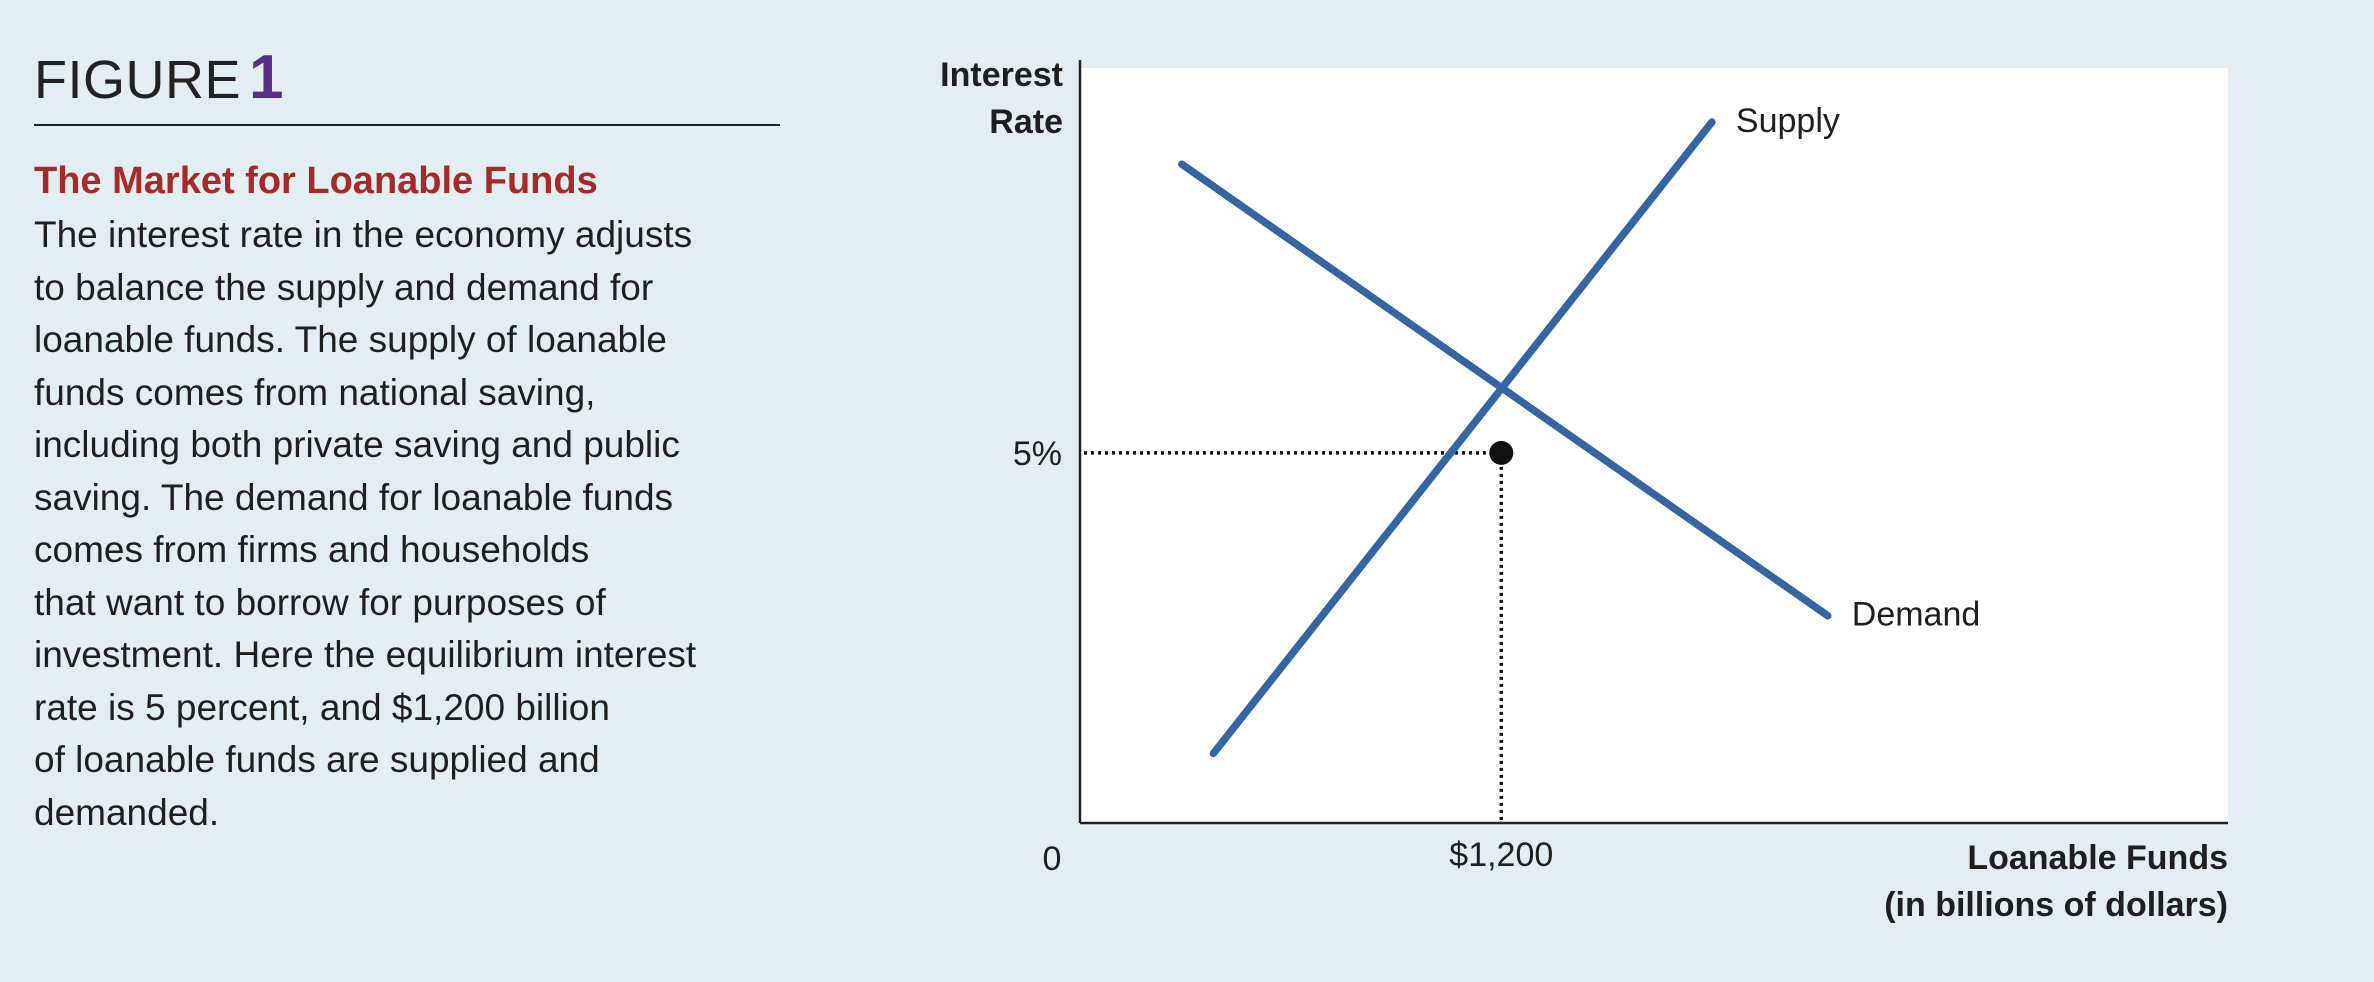 Image resolution: width=2374 pixels, height=982 pixels. What do you see at coordinates (1501, 855) in the screenshot?
I see `x-tick-label: $1,200` at bounding box center [1501, 855].